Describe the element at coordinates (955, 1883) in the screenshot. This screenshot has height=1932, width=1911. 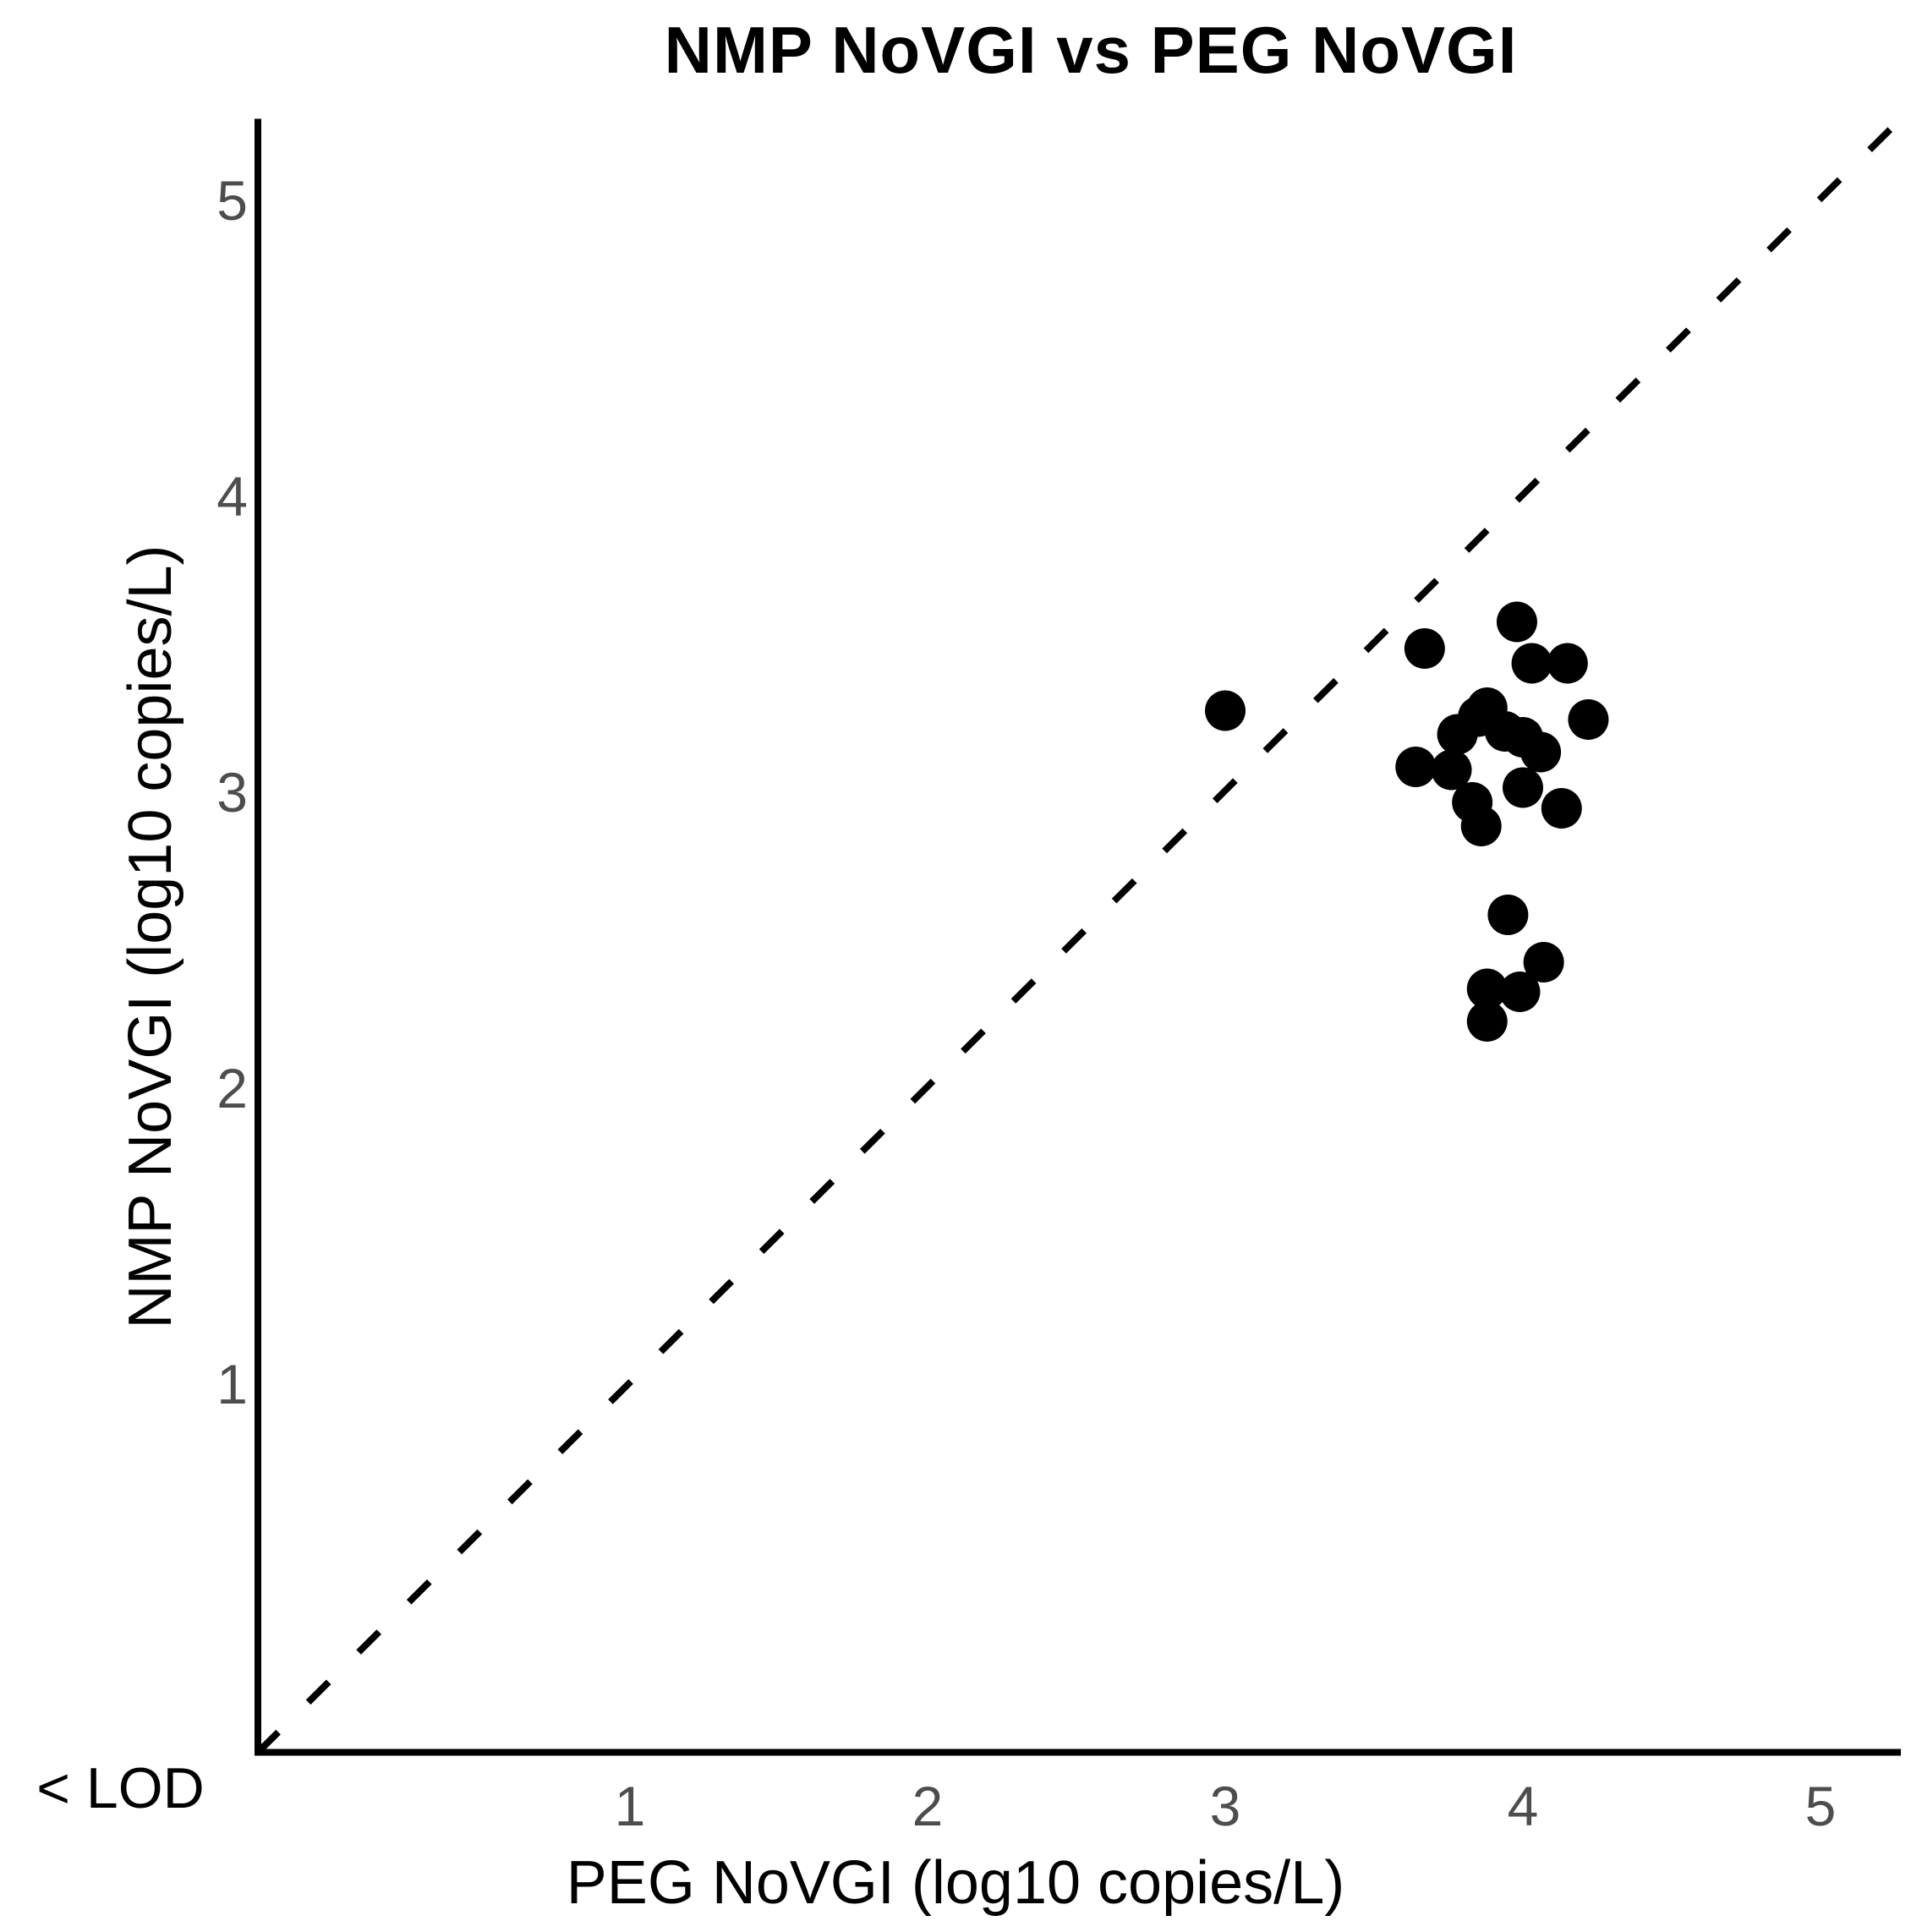
I see `x-axis-label: PEG NoVGI (log10 copies/L)` at that location.